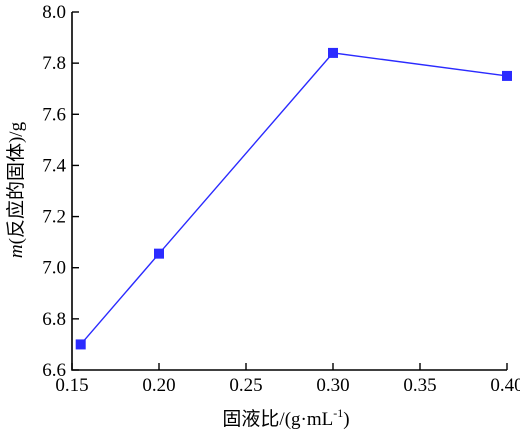  Describe the element at coordinates (54, 12) in the screenshot. I see `y-tick-label: 8.0` at that location.